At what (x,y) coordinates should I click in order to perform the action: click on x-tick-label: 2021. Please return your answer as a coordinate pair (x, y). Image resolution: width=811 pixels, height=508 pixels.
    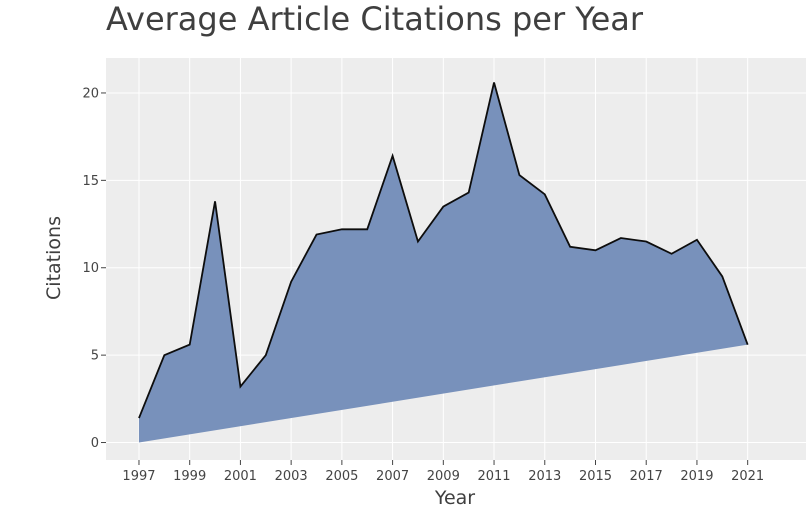
    Looking at the image, I should click on (747, 476).